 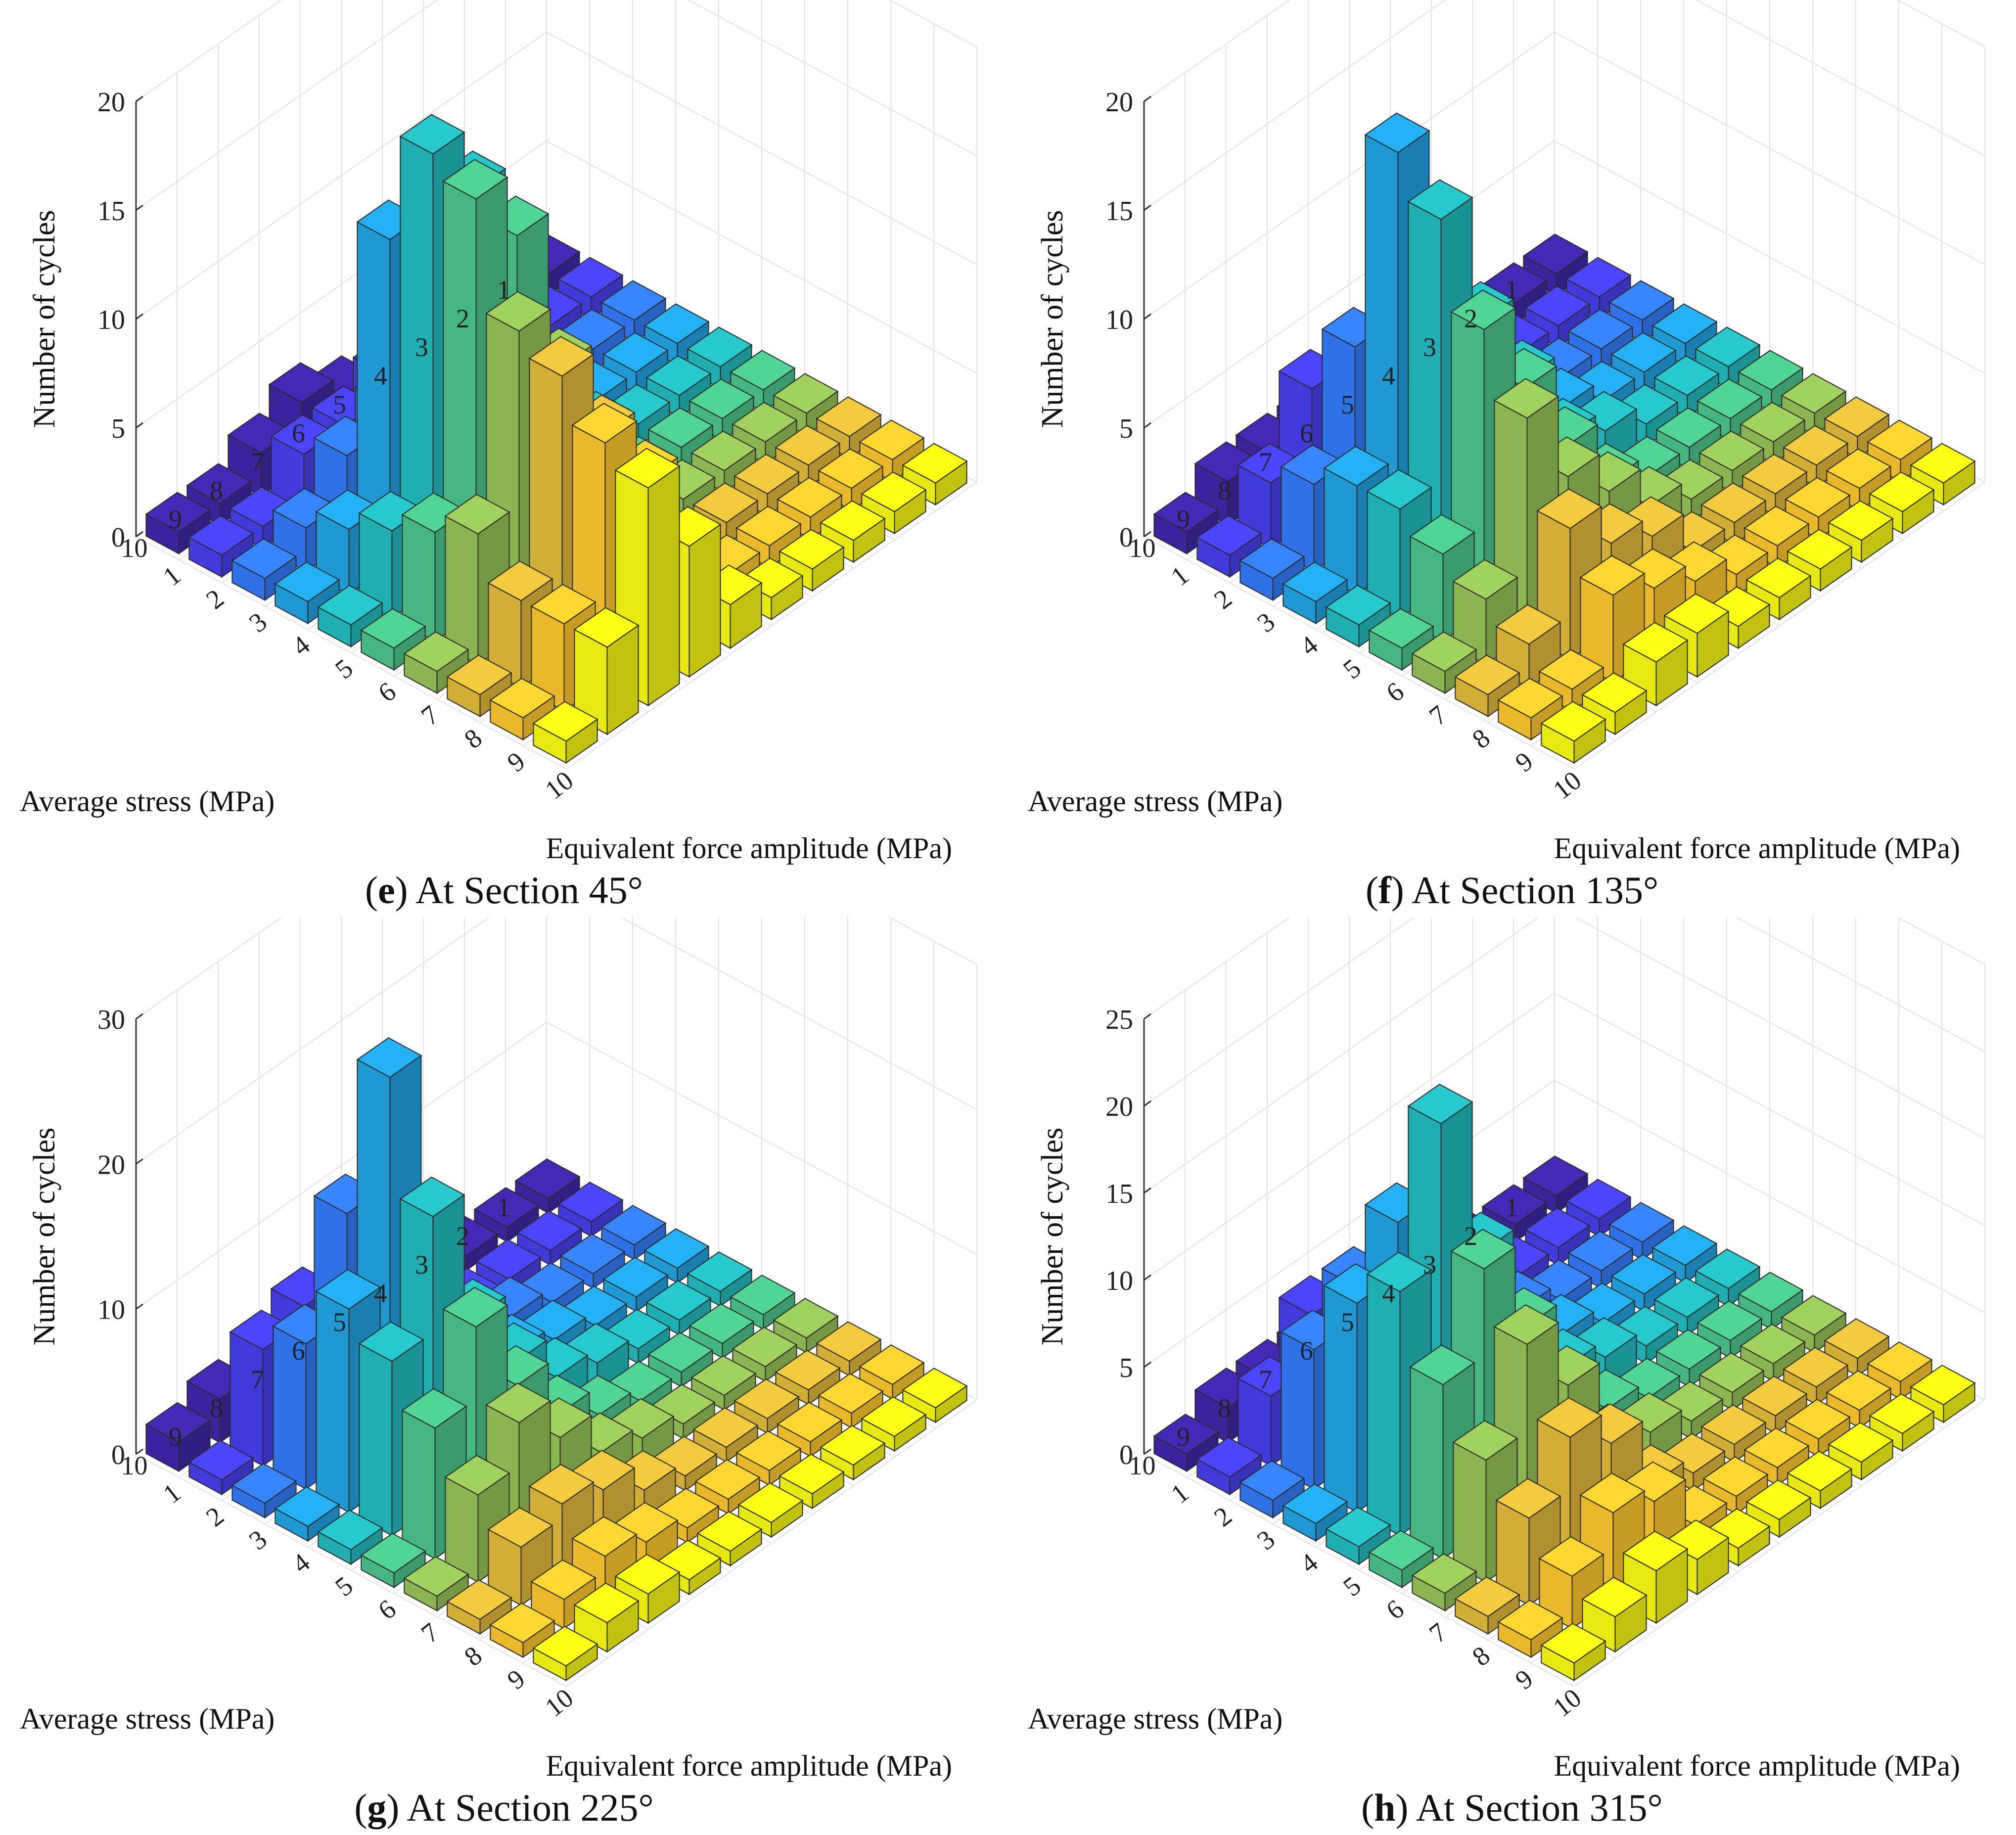 What do you see at coordinates (1119, 1020) in the screenshot?
I see `z-tick-label: 25` at bounding box center [1119, 1020].